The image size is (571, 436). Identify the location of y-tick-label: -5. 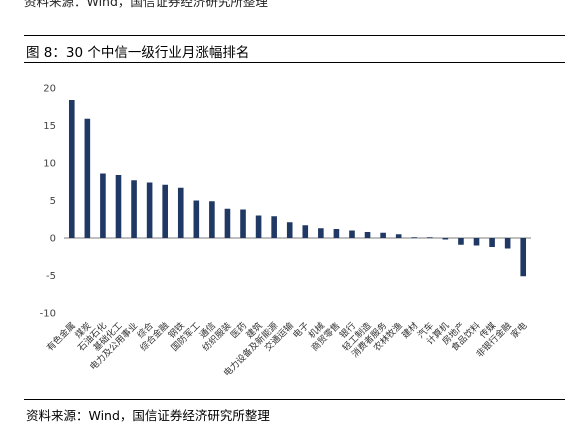
(51, 276).